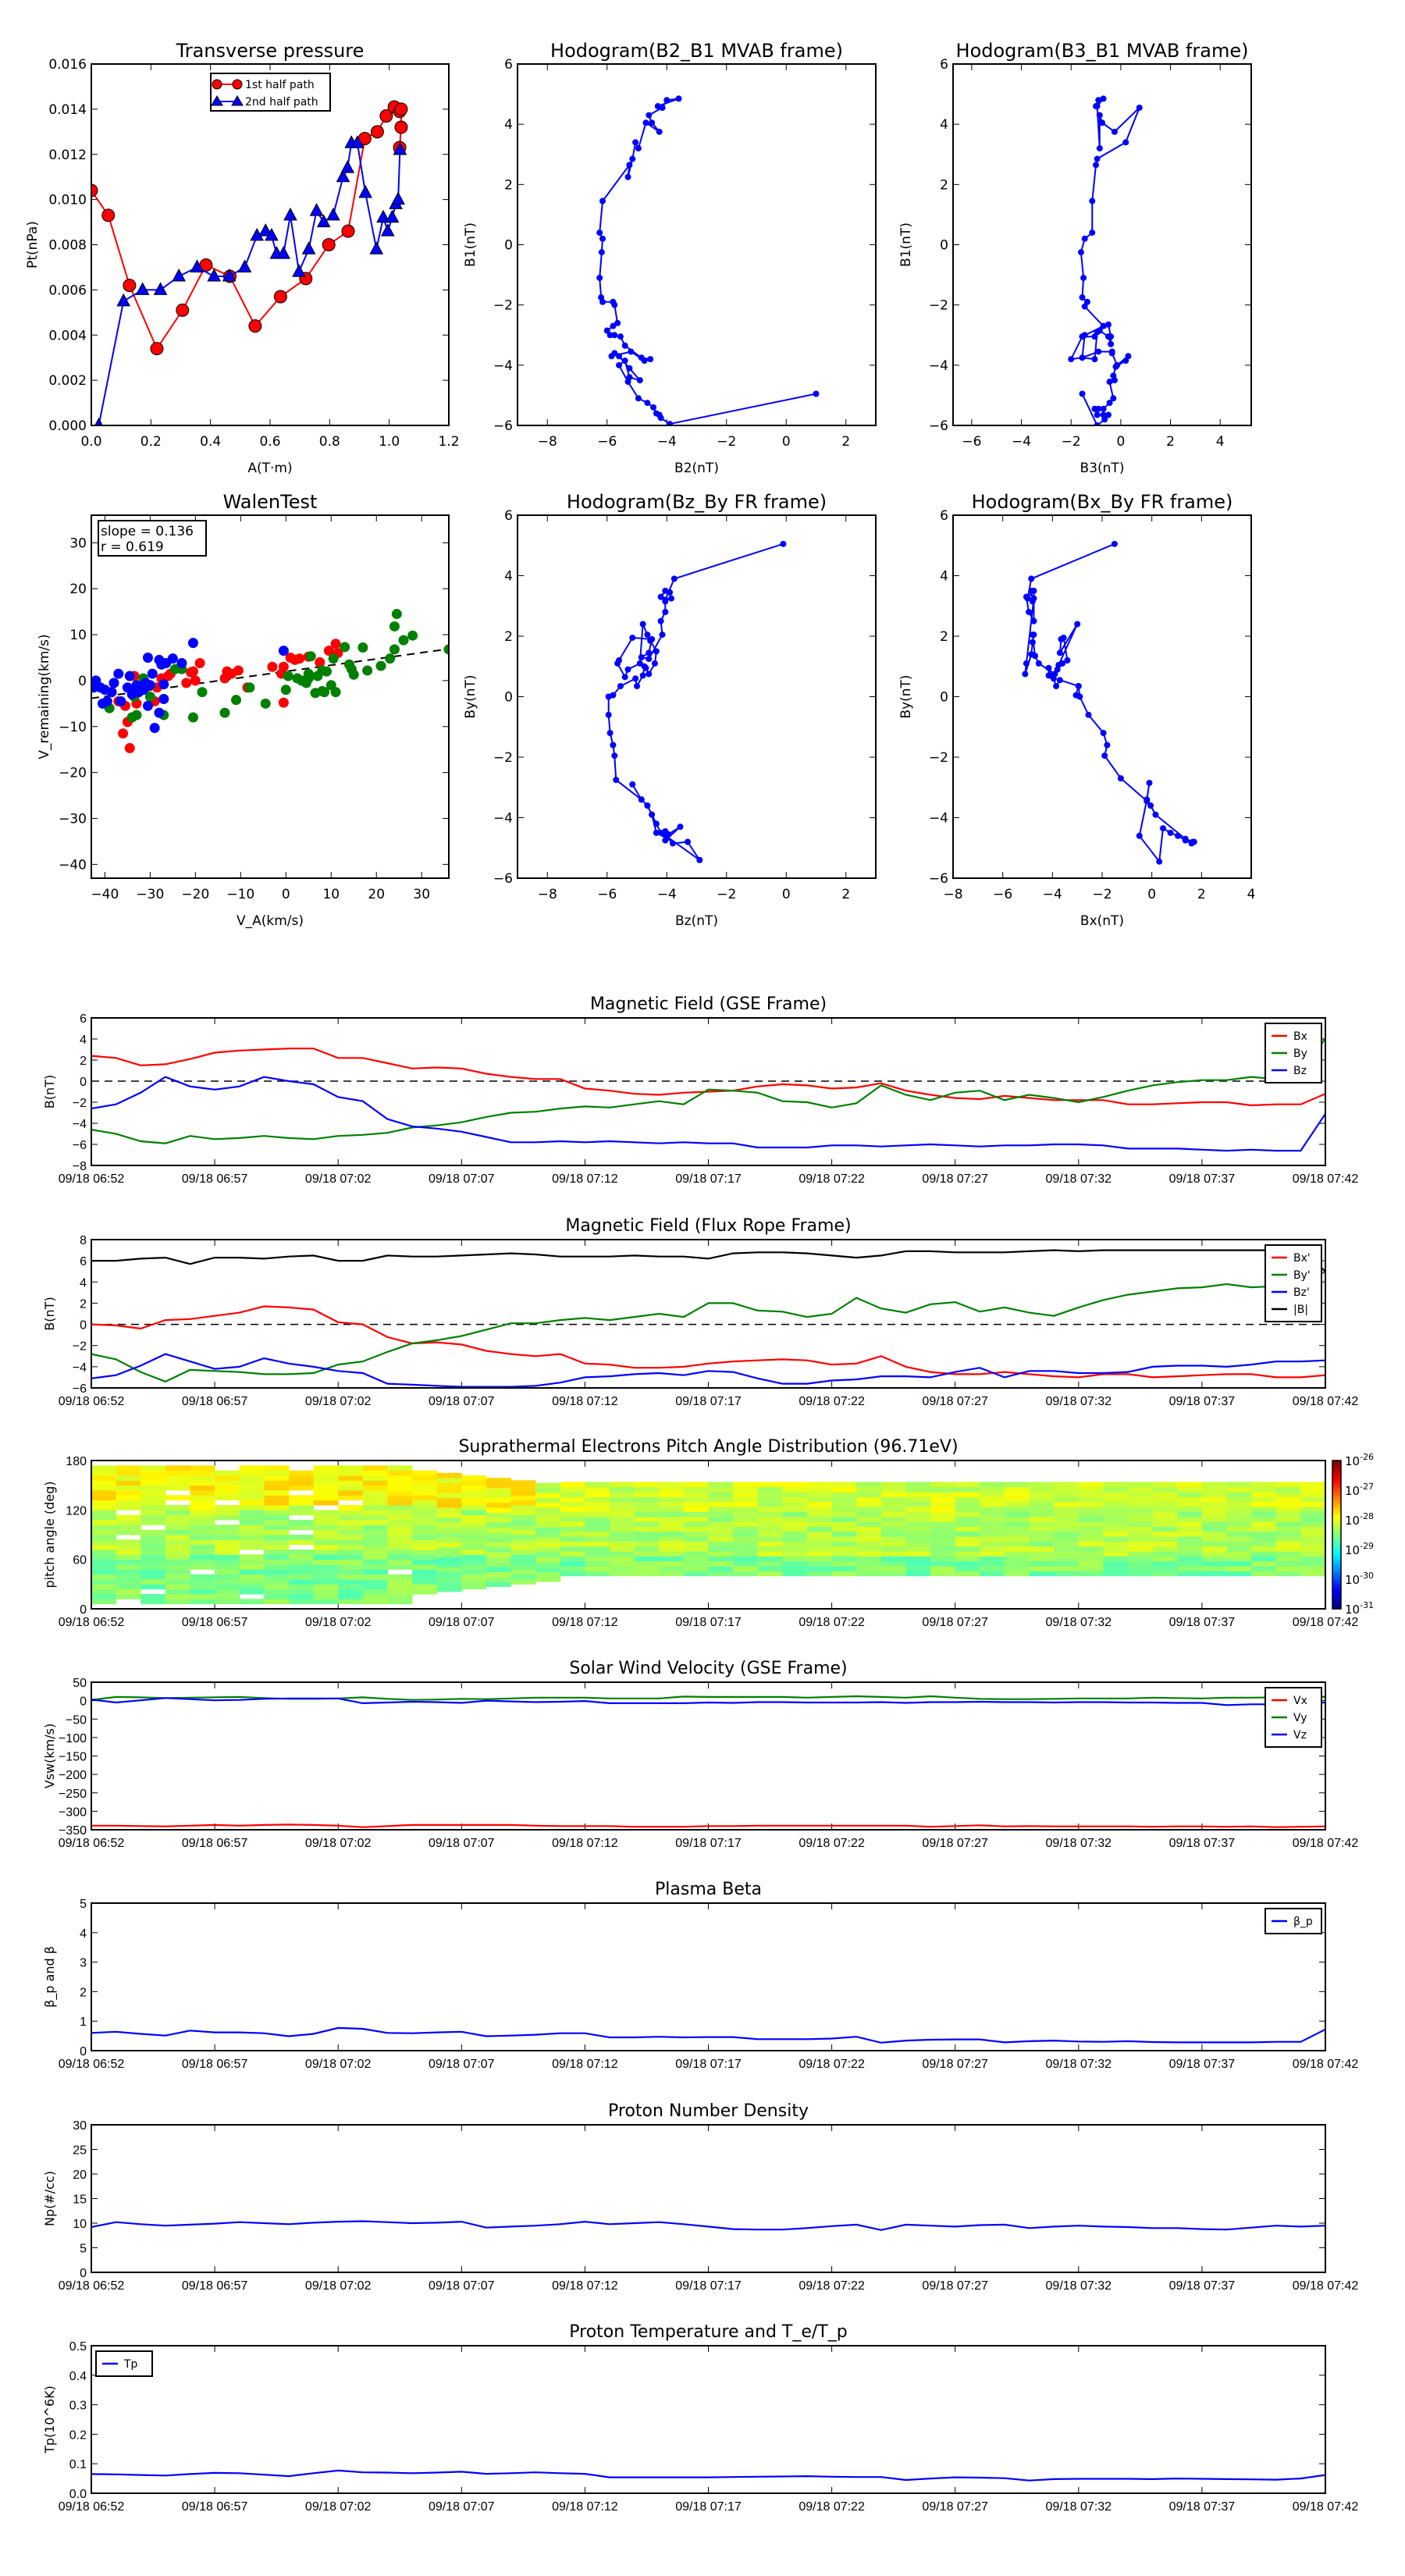 This screenshot has height=2576, width=1405. Describe the element at coordinates (462, 1843) in the screenshot. I see `x-tick-label: 09/18 07:07` at that location.